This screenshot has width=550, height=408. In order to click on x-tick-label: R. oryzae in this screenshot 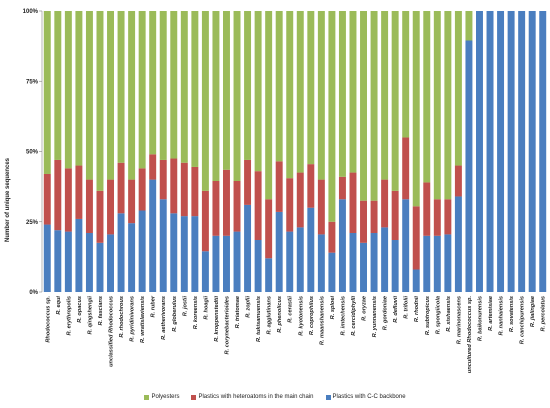, I will do `click(365, 308)`.